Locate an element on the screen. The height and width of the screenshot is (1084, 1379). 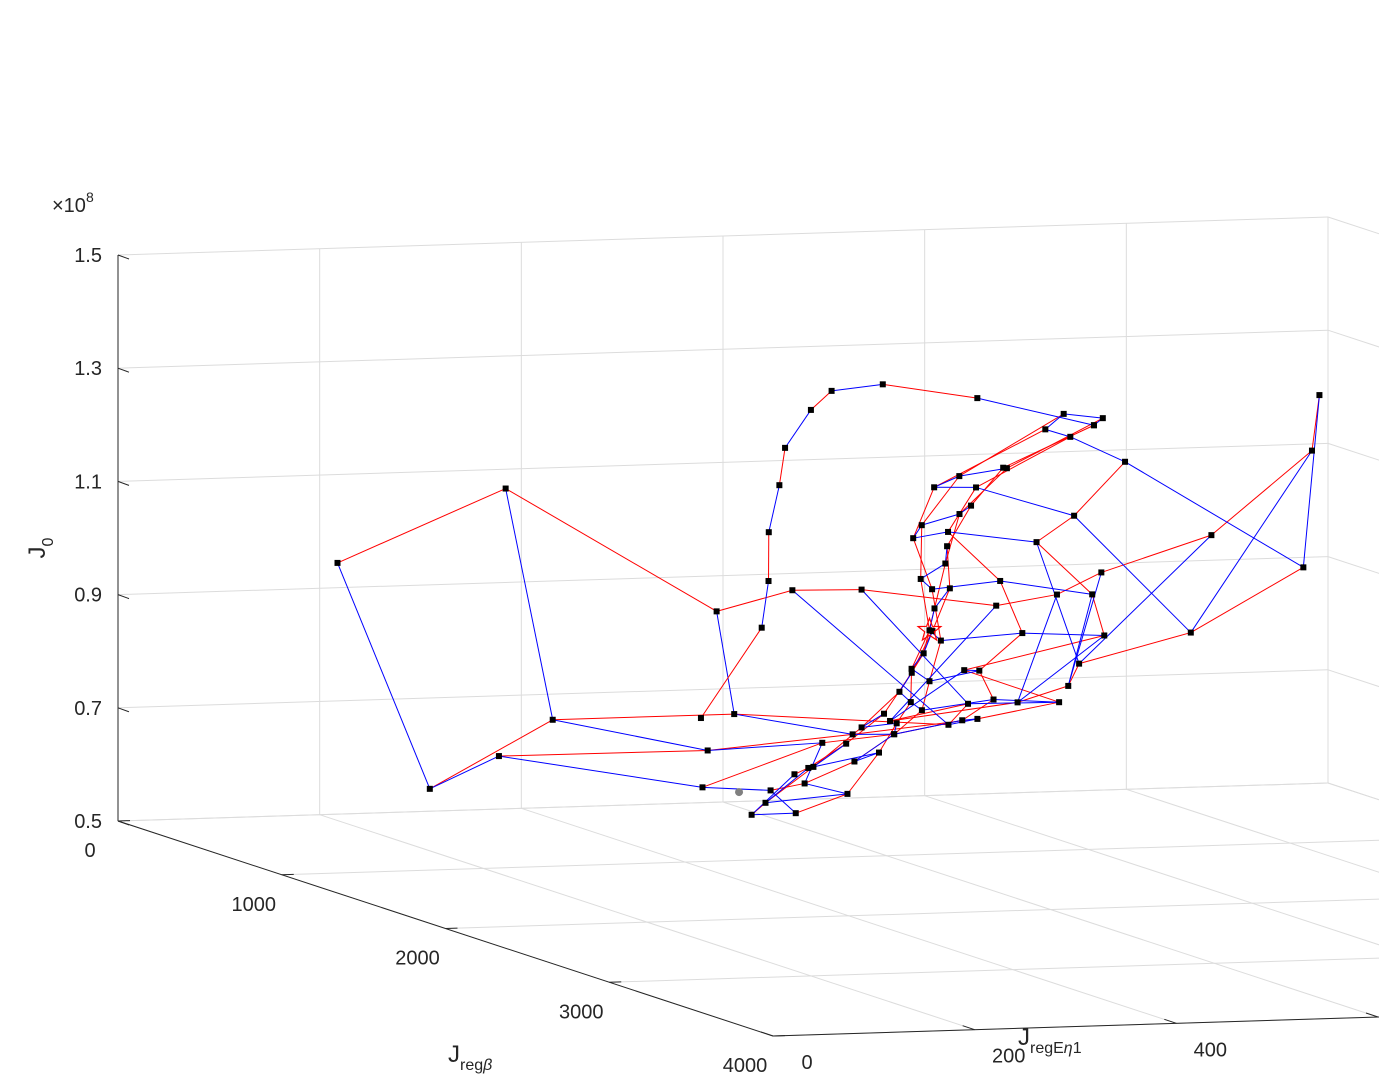
z-tick-mark is located at coordinates (123, 823).